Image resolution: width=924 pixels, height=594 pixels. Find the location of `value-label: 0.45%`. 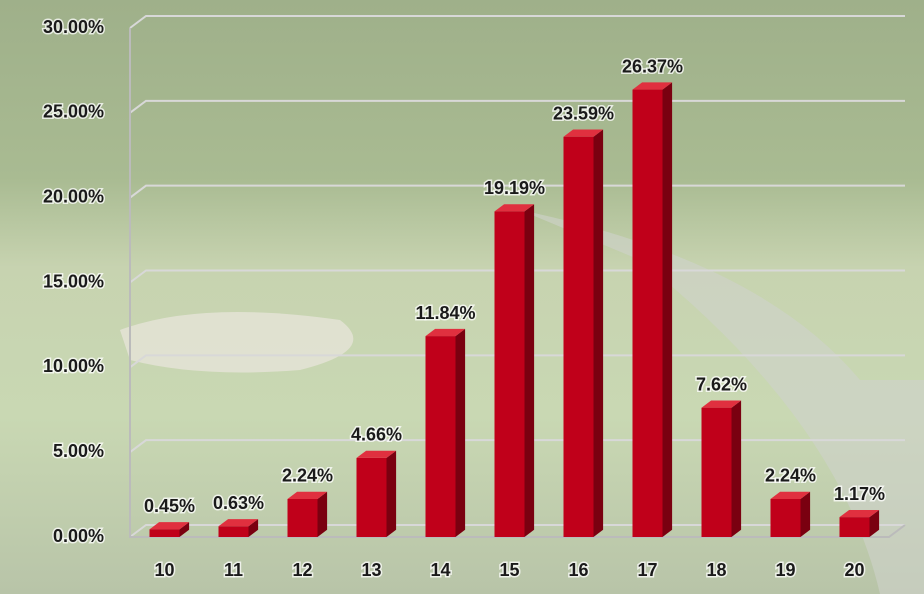

value-label: 0.45% is located at coordinates (169, 506).